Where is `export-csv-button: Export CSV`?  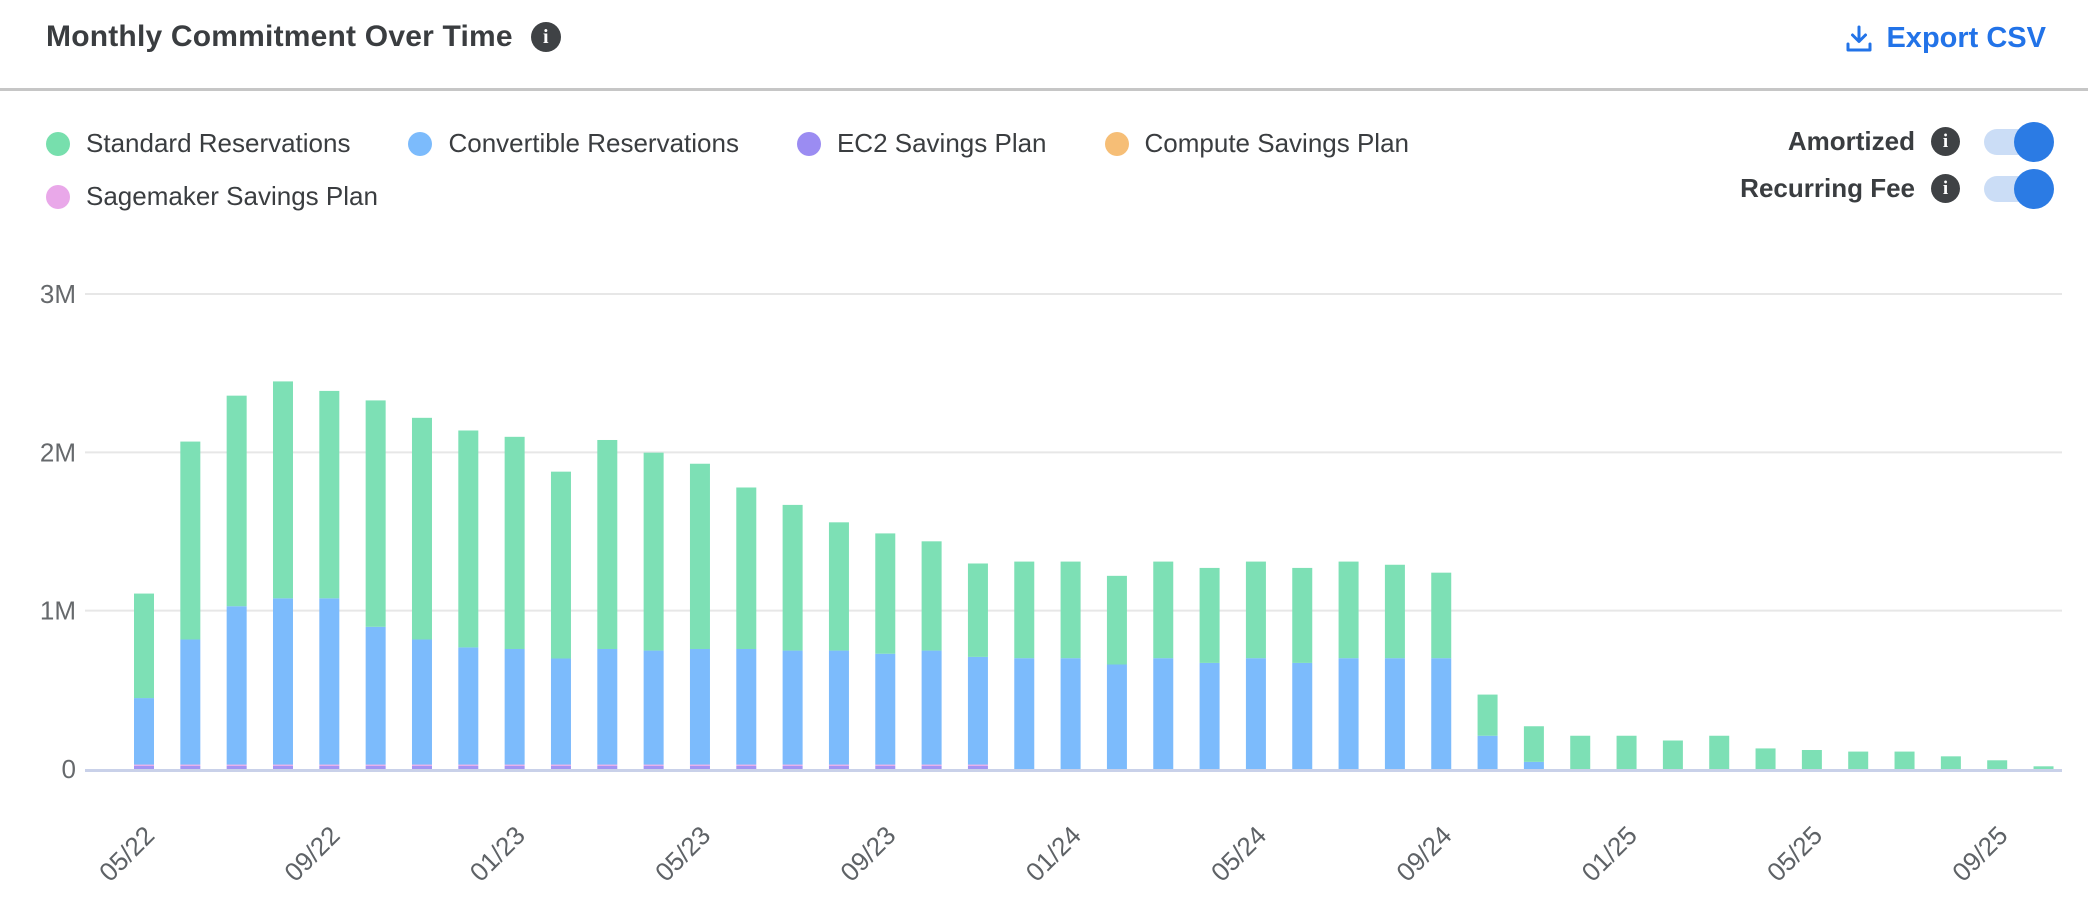 export-csv-button: Export CSV is located at coordinates (1945, 38).